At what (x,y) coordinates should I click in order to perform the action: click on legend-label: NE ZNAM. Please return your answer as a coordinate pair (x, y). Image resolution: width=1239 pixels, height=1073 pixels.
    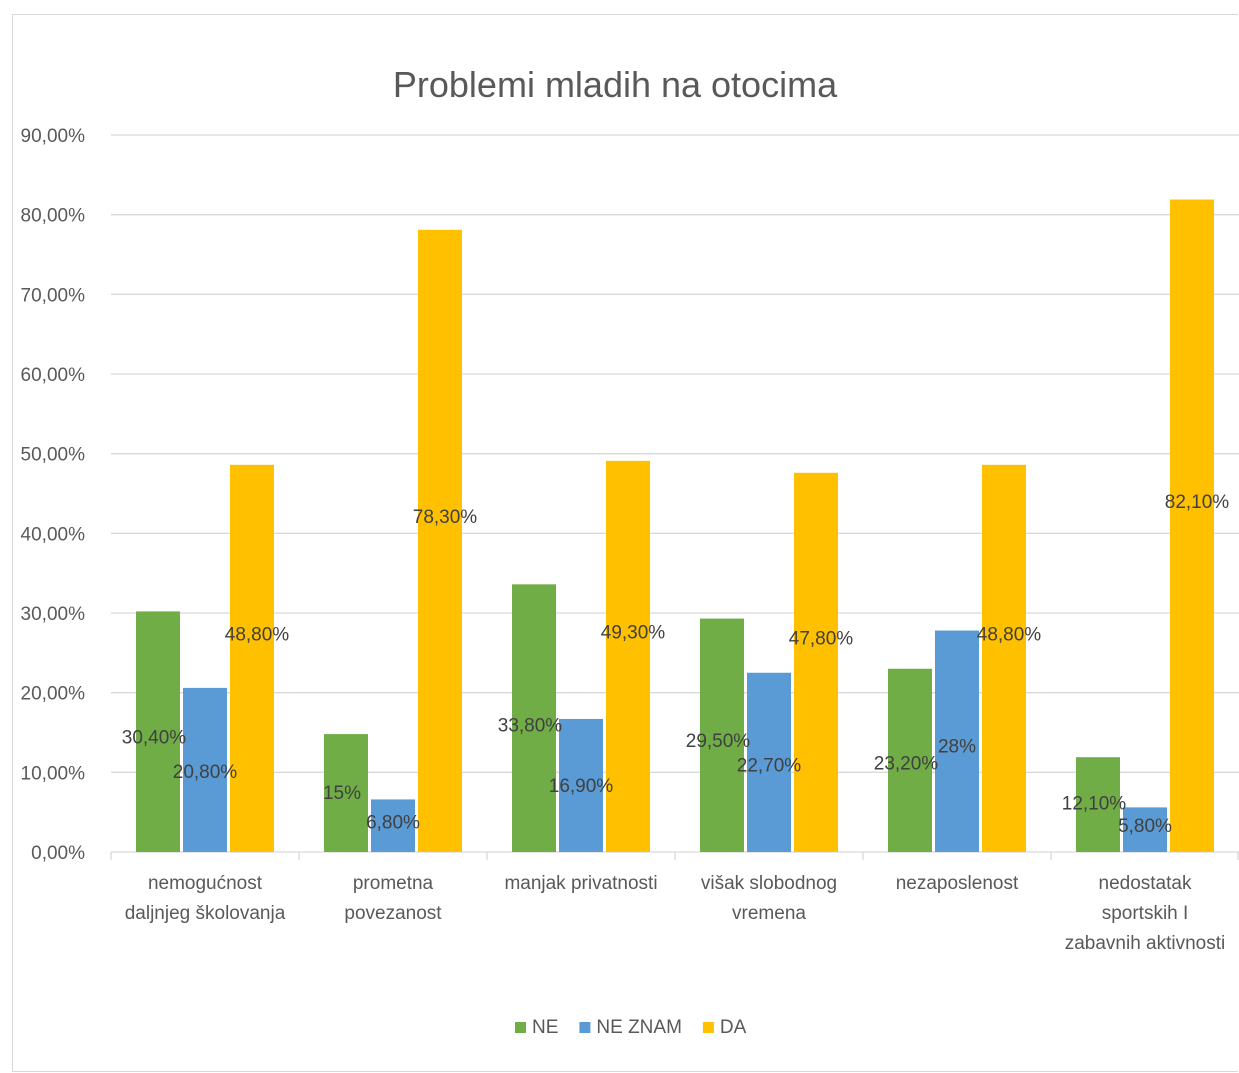
    Looking at the image, I should click on (639, 1027).